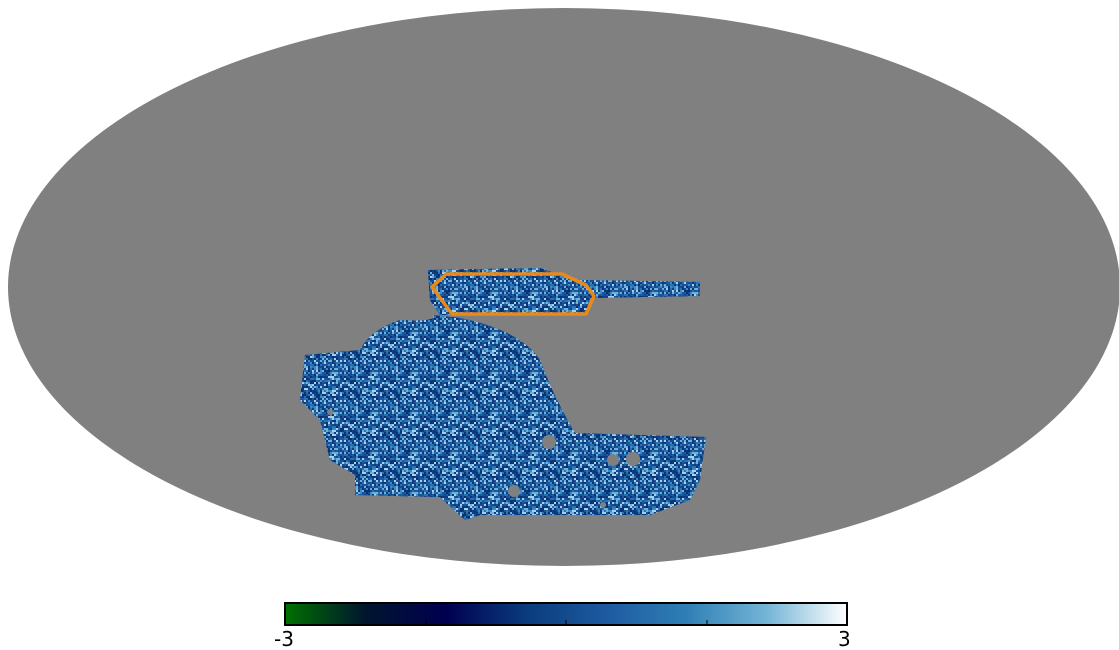 The image size is (1119, 650). I want to click on colorbar-min-label: -3, so click(284, 638).